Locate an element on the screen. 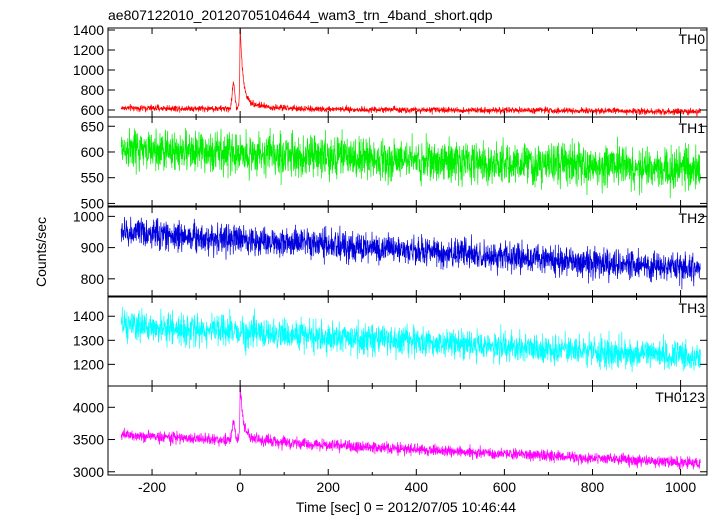  series-label-th0123: TH0123 is located at coordinates (680, 397).